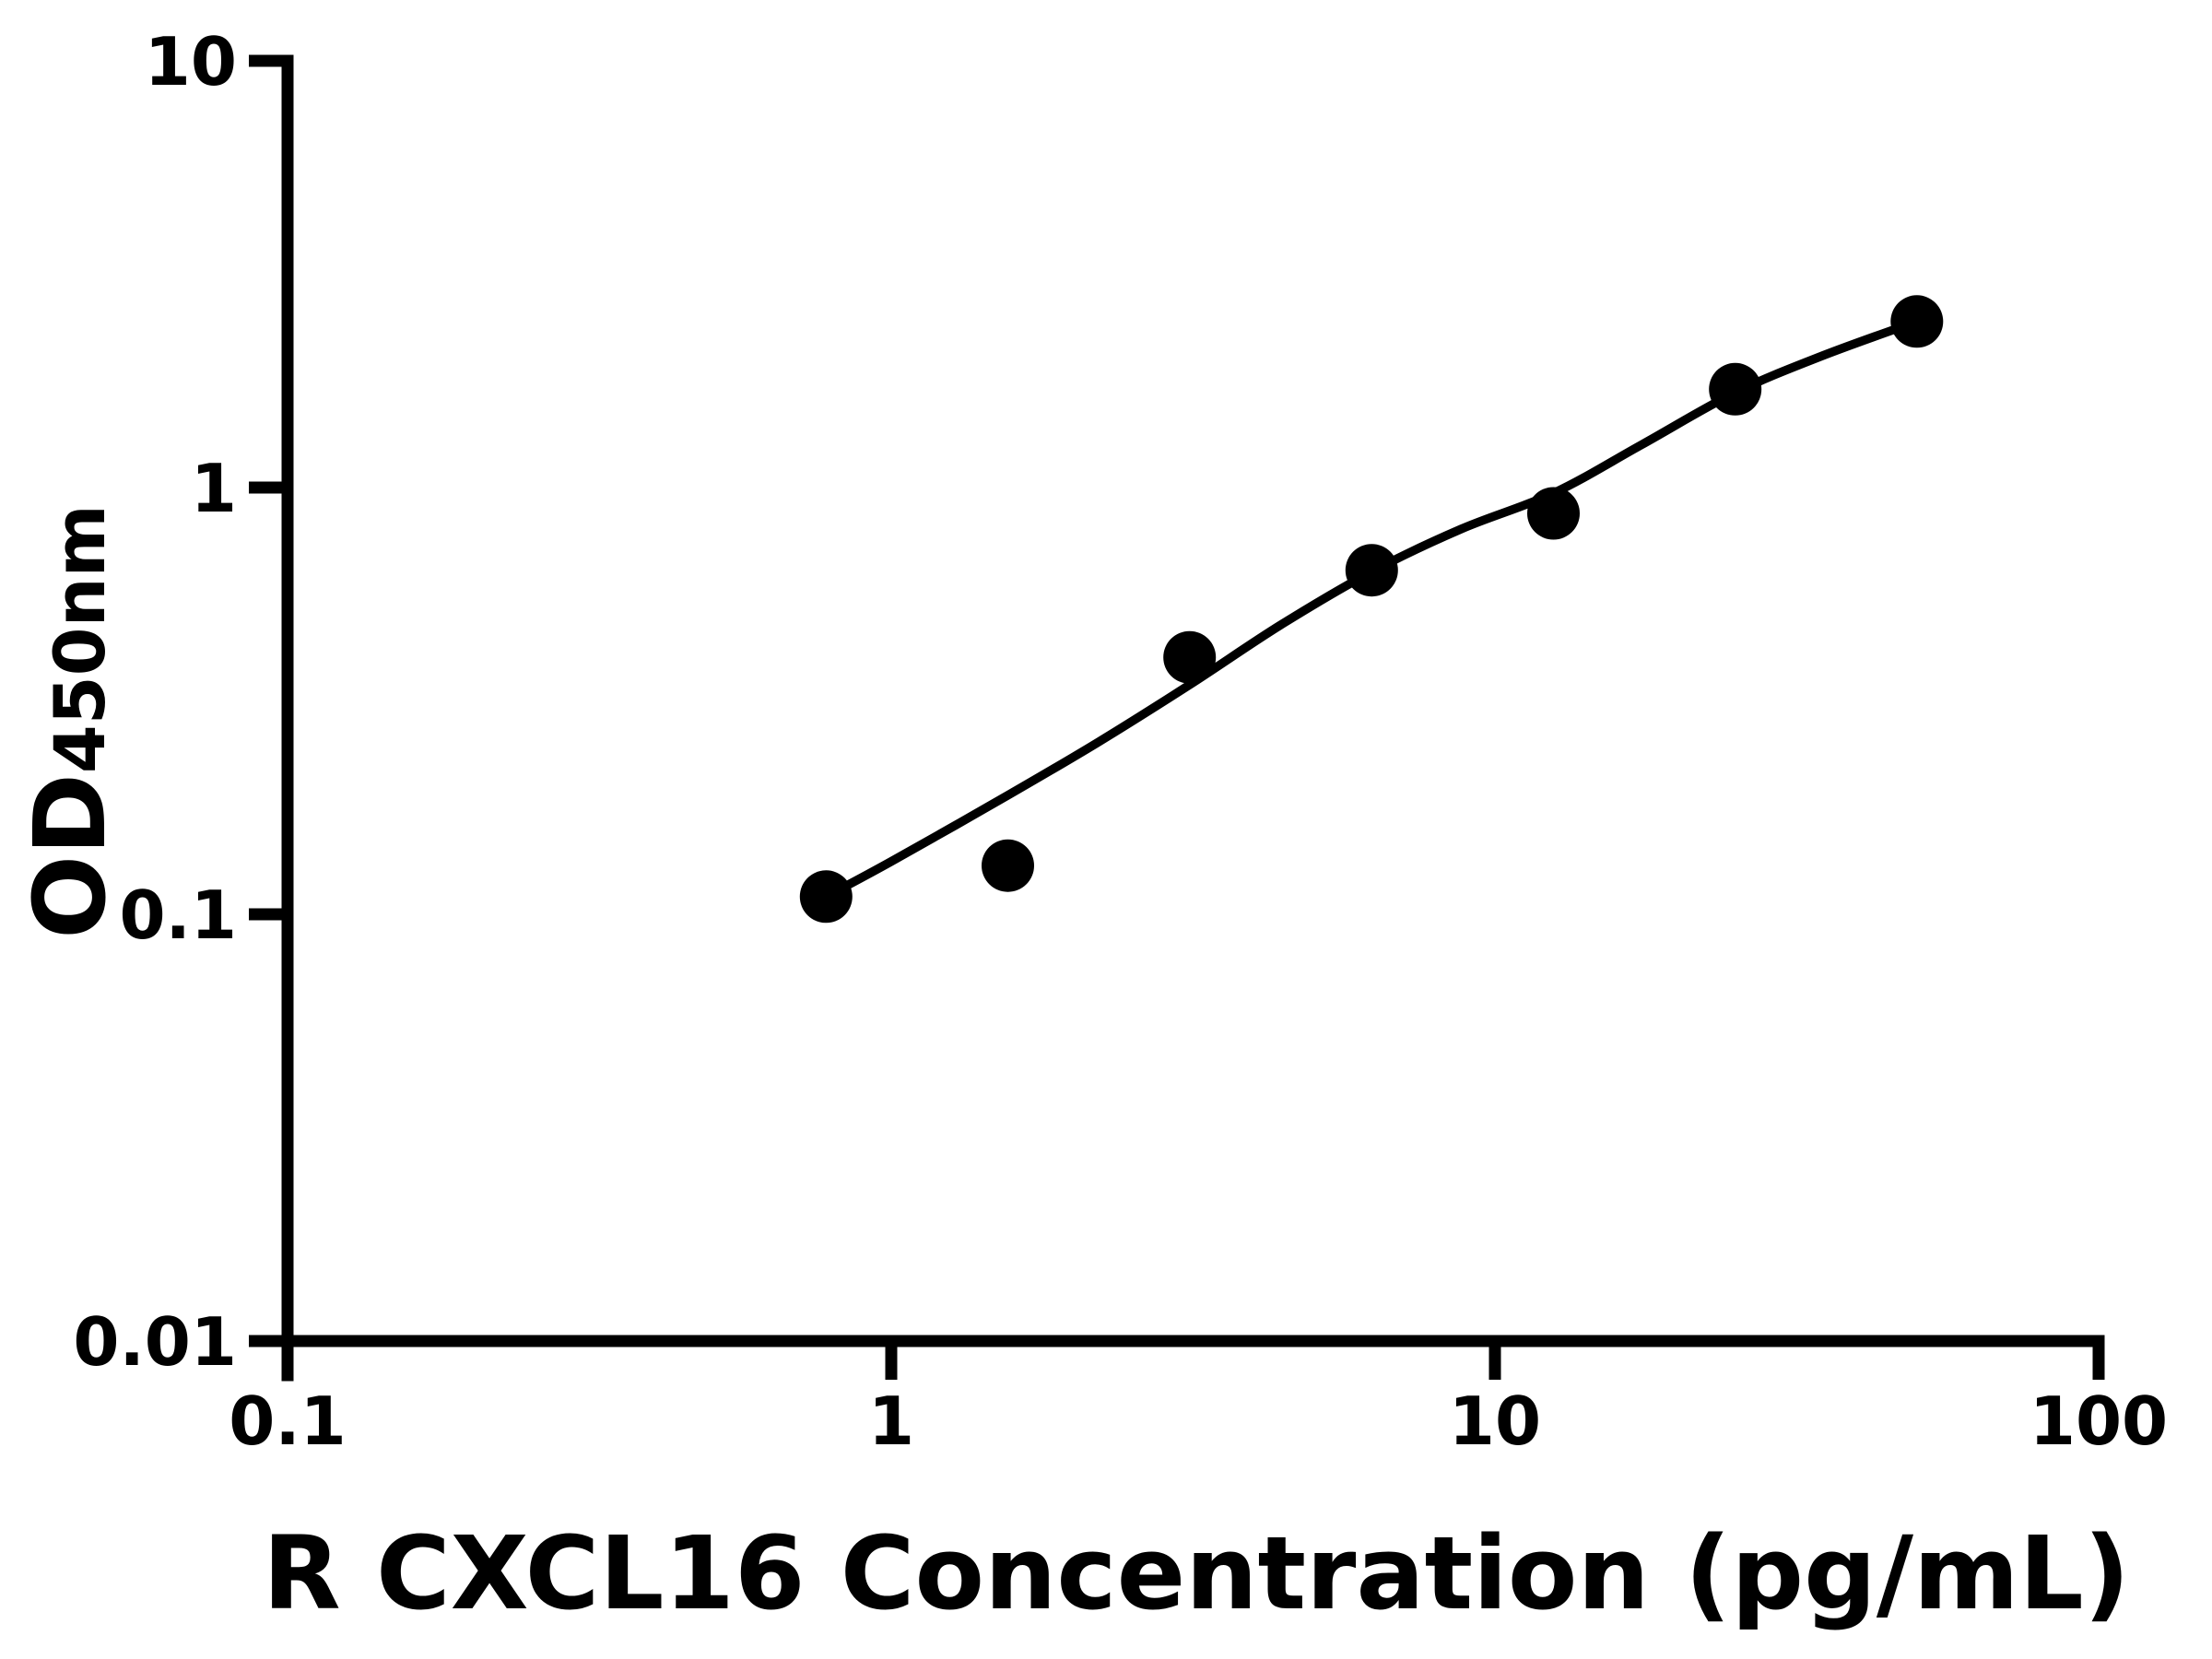 The width and height of the screenshot is (2212, 1659). What do you see at coordinates (71, 856) in the screenshot?
I see `y-axis-title-main: OD` at bounding box center [71, 856].